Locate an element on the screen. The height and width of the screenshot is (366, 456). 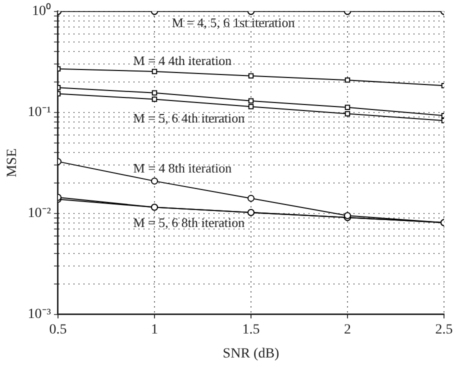
annotation: M = 4, 5, 6 1st iteration is located at coordinates (234, 22).